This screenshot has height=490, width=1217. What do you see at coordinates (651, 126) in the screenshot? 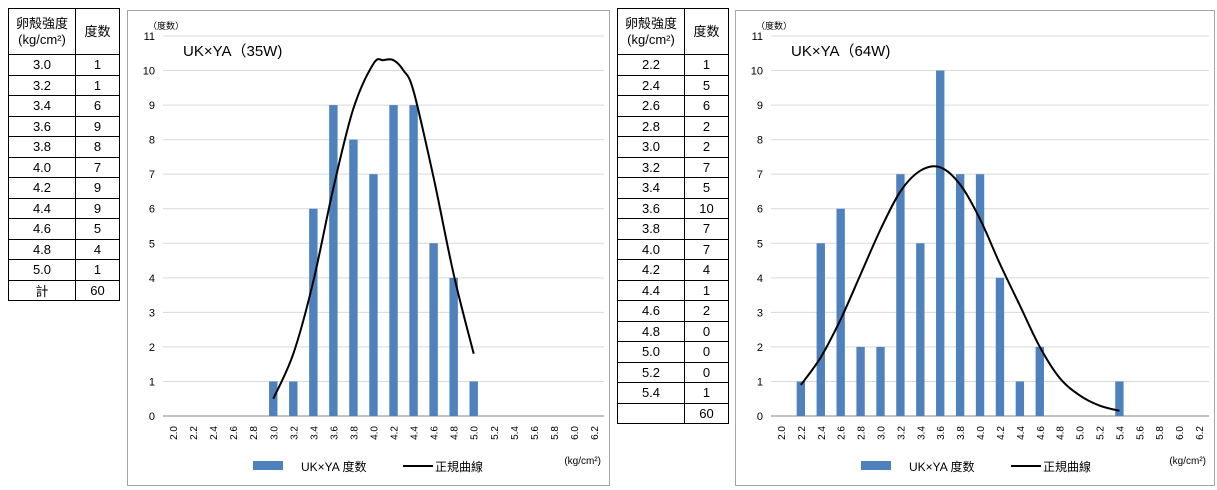
I see `strength-cell: 2.8` at bounding box center [651, 126].